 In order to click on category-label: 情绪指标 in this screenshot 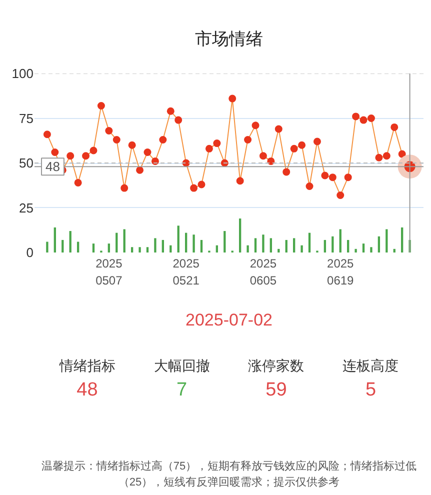, I will do `click(87, 366)`.